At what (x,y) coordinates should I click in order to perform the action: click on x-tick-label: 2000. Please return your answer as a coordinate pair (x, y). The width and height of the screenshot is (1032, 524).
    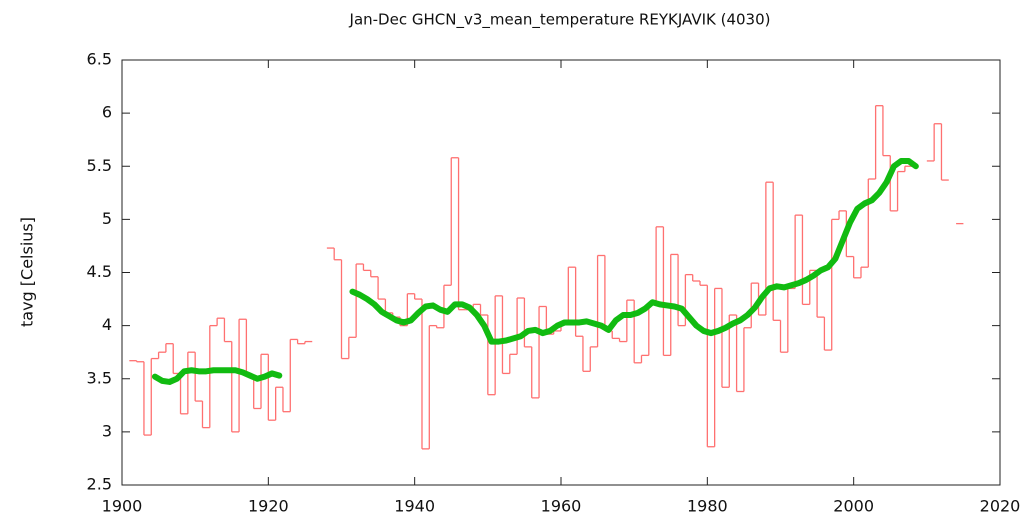
    Looking at the image, I should click on (853, 506).